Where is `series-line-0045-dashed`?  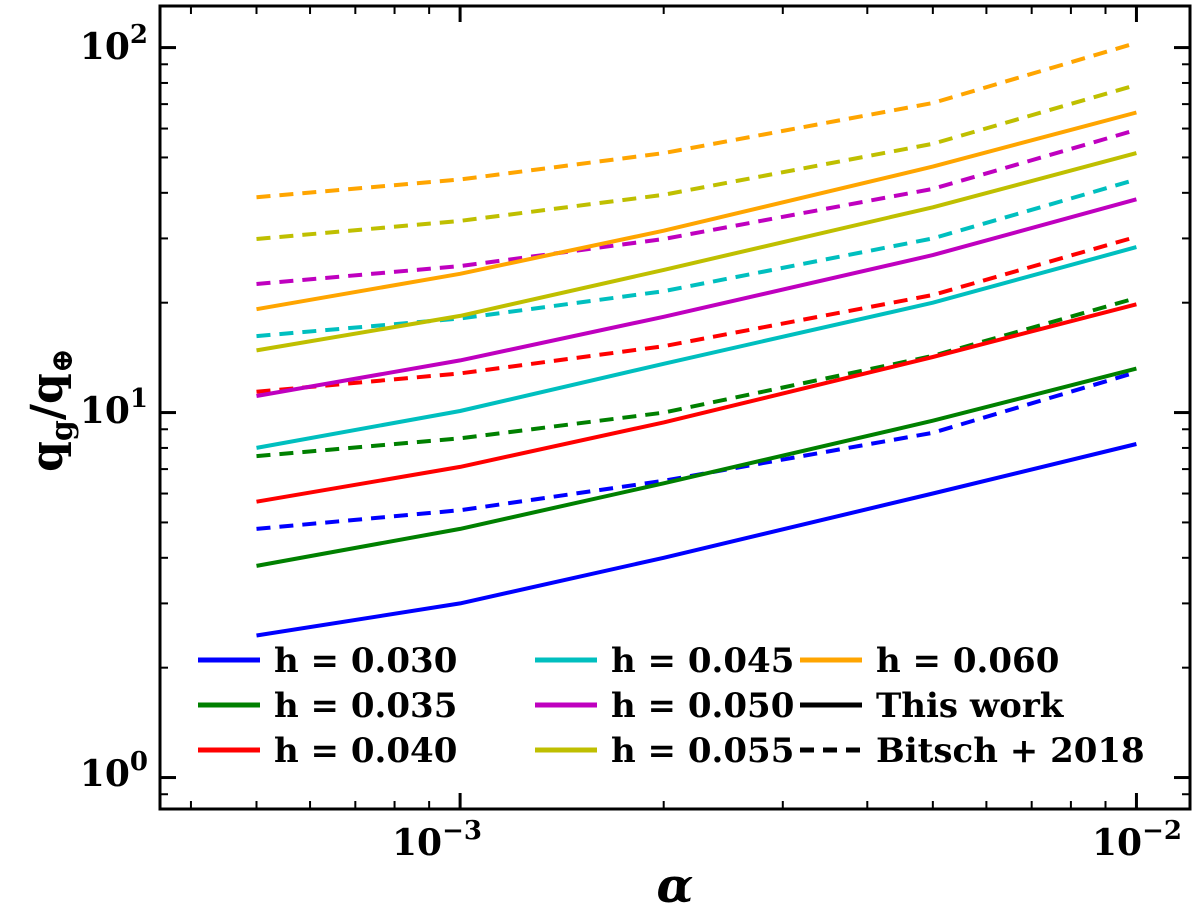 series-line-0045-dashed is located at coordinates (696, 258).